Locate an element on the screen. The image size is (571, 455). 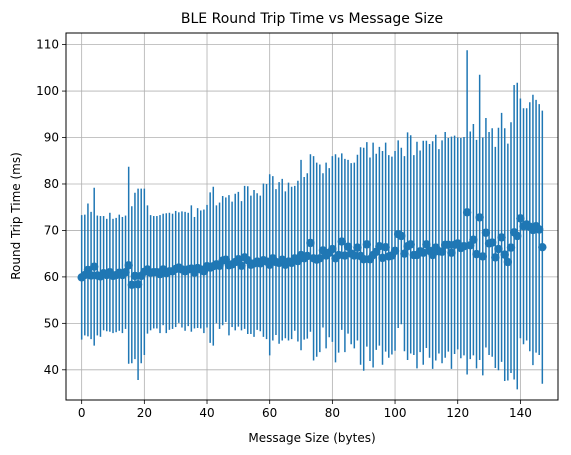
x-tick-label: 140 is located at coordinates (520, 413).